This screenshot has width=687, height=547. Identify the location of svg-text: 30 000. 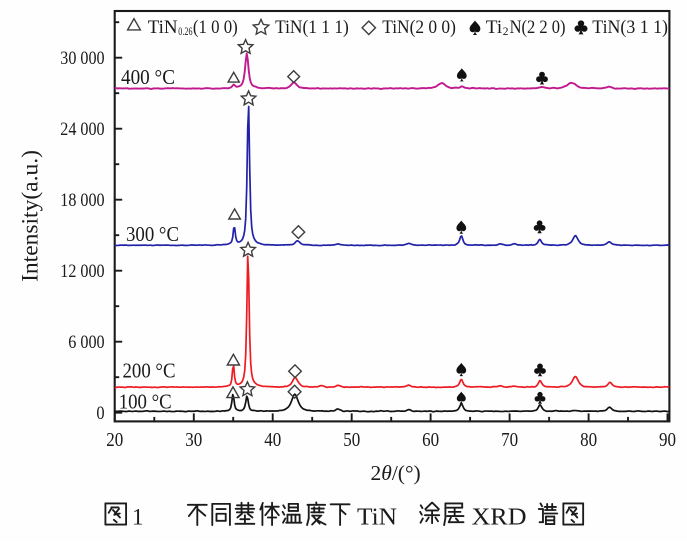
(82, 58).